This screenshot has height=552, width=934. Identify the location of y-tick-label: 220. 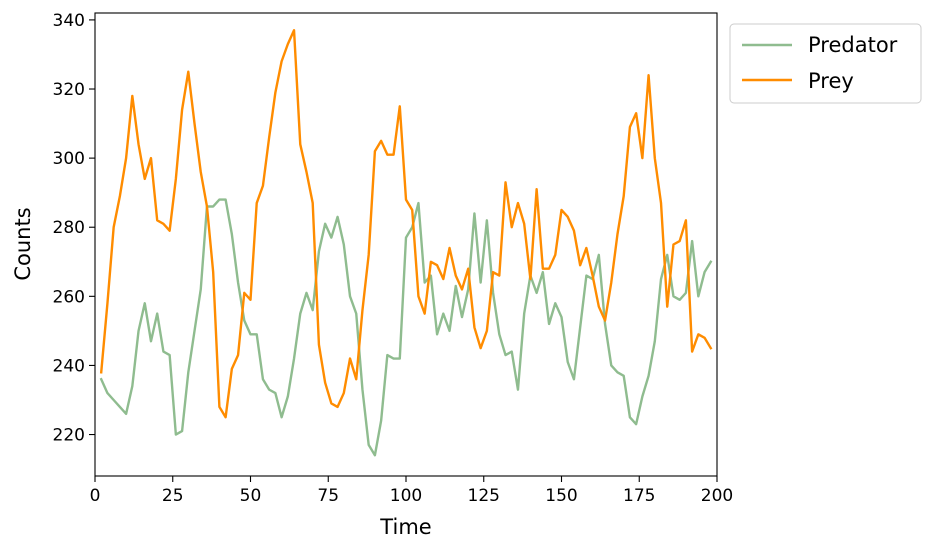
(69, 436).